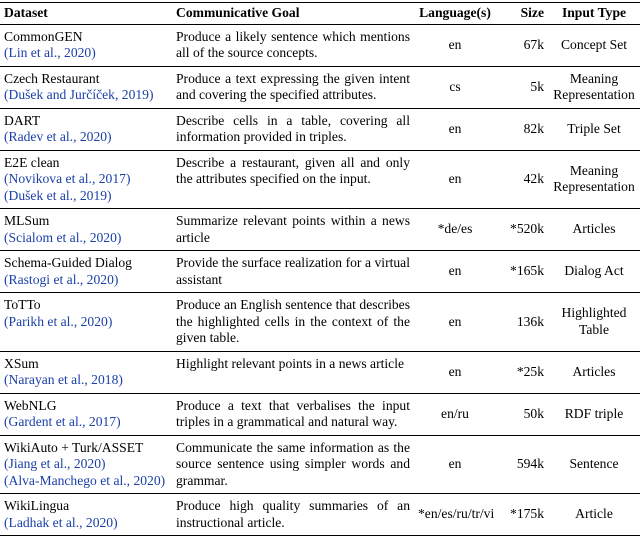  Describe the element at coordinates (61, 522) in the screenshot. I see `citation: (Ladhak et al., 2020)` at that location.